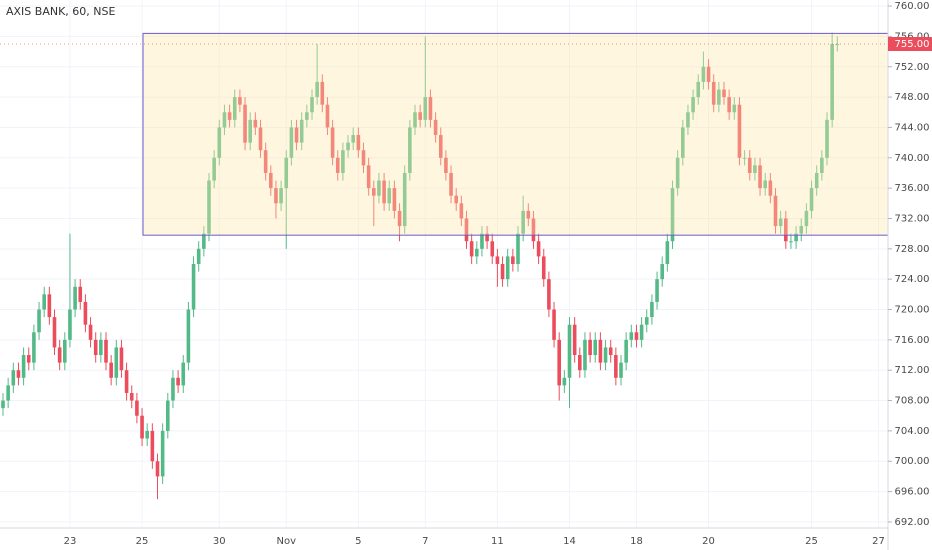 Image resolution: width=932 pixels, height=550 pixels. What do you see at coordinates (912, 370) in the screenshot?
I see `y-tick-label: 712.00` at bounding box center [912, 370].